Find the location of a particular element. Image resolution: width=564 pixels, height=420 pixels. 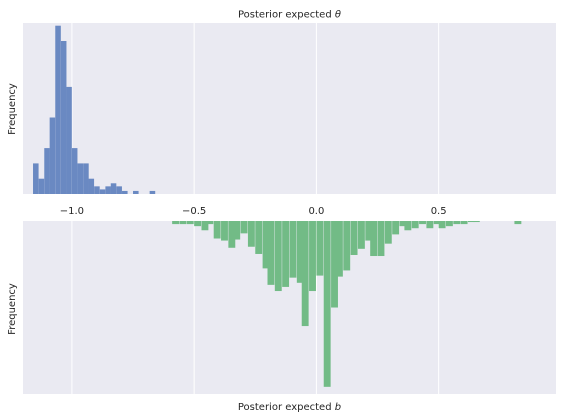

xlabel-b-text: Posterior expected b is located at coordinates (289, 407).